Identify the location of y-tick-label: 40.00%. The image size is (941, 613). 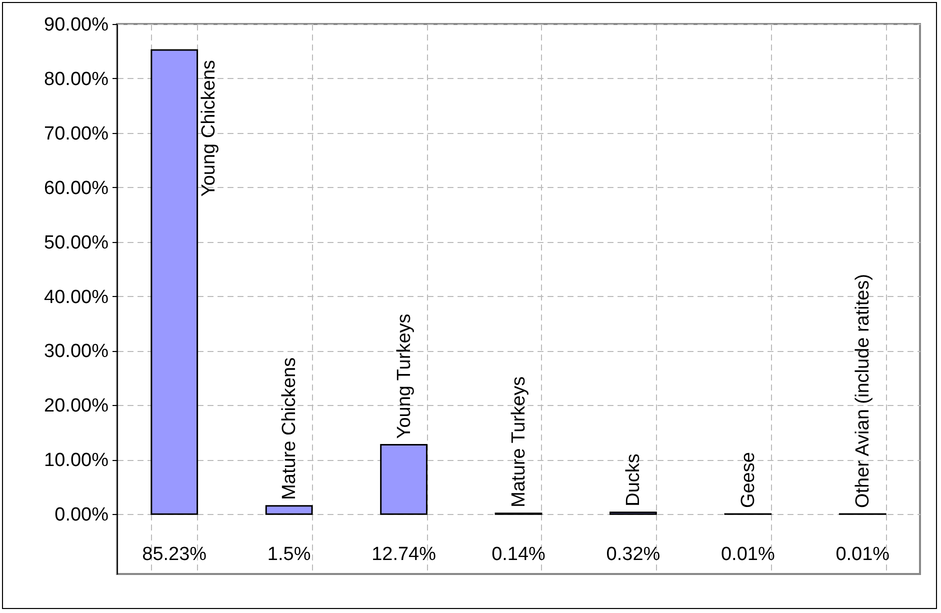
(76, 297).